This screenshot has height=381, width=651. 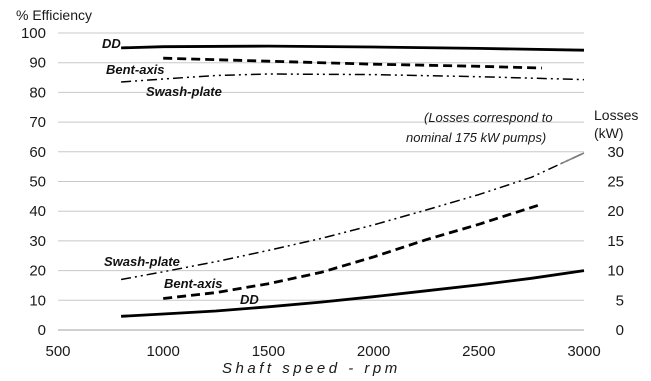 I want to click on label-bent-axis-efficiency: Bent-axis, so click(x=135, y=69).